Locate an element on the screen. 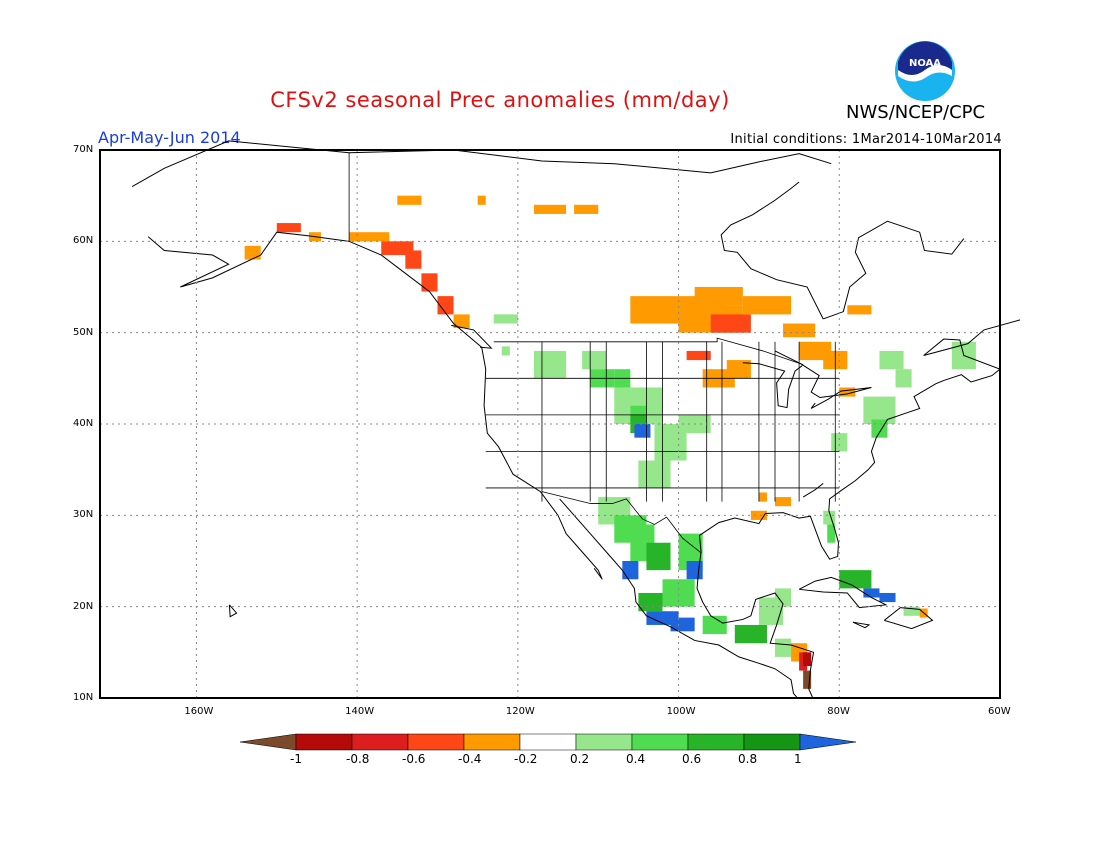 This screenshot has height=850, width=1100. noaa-logo-text: NOAA is located at coordinates (925, 63).